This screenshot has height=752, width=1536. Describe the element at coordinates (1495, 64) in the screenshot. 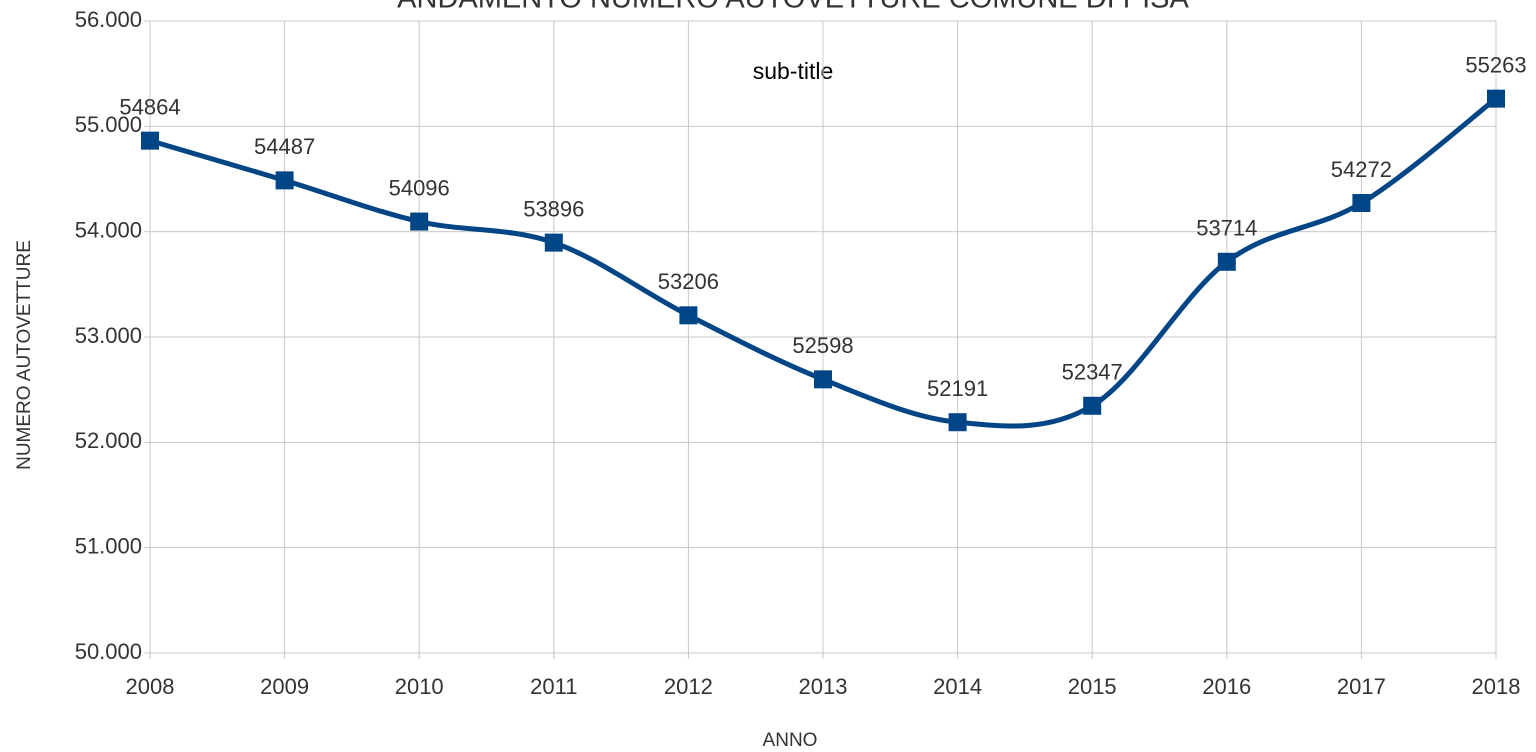

I see `data-label: 55263` at that location.